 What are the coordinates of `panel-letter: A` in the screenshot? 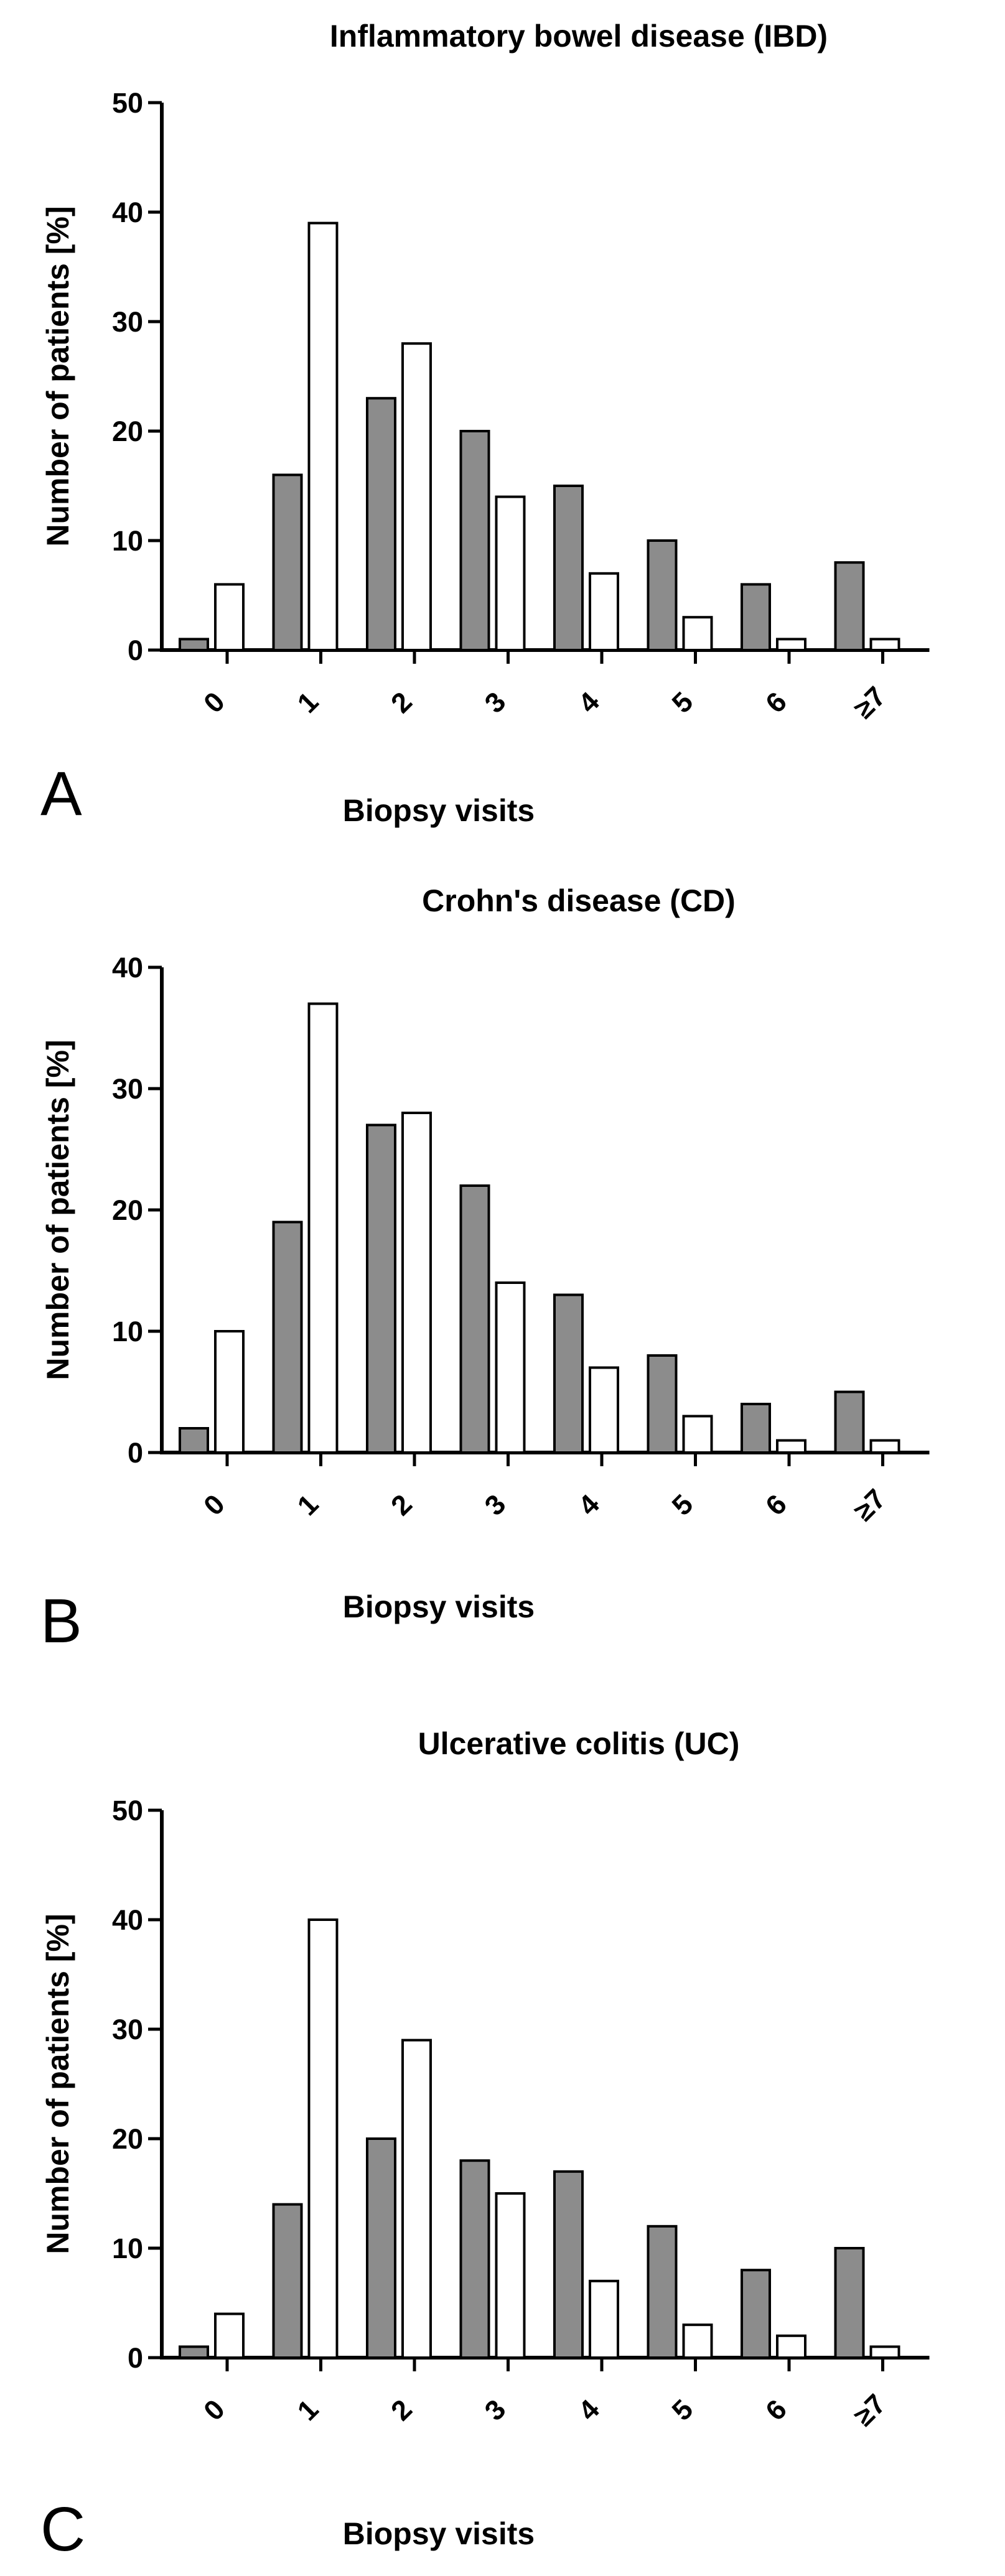 It's located at (61, 794).